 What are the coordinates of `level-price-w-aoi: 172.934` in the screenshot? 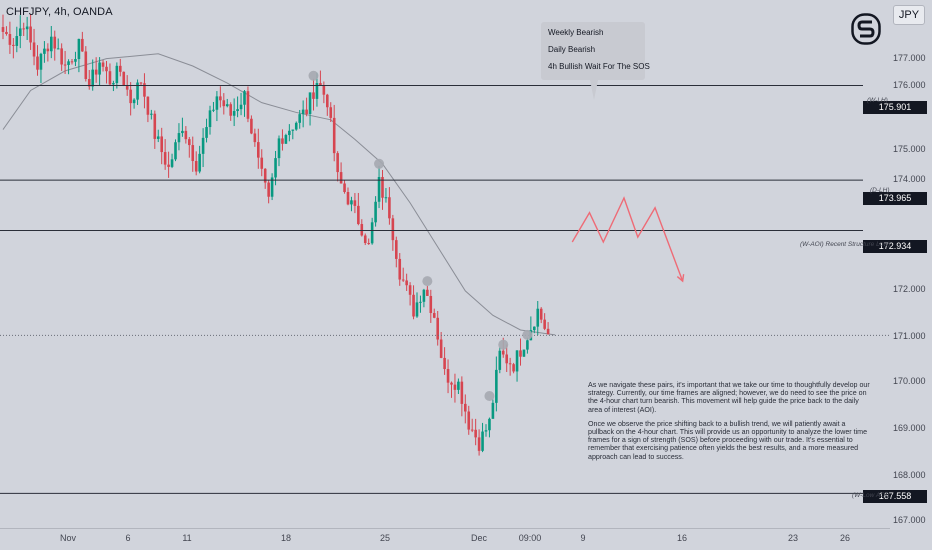 It's located at (895, 246).